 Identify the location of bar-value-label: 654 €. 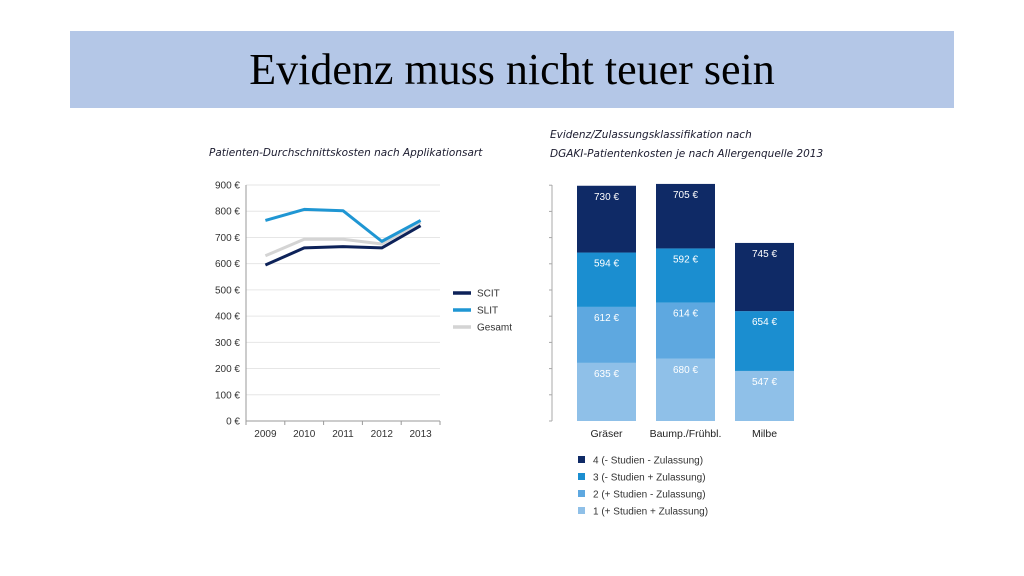
(764, 322).